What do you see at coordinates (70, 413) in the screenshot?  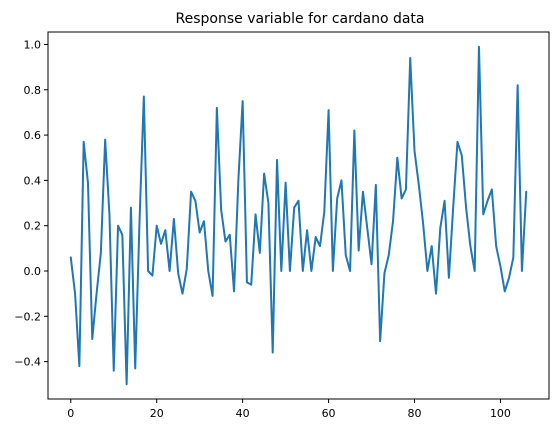 I see `x-tick-label: 0` at bounding box center [70, 413].